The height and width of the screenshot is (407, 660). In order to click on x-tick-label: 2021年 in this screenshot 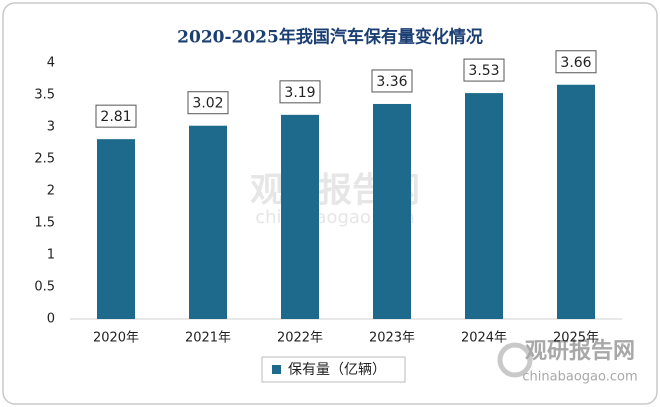, I will do `click(208, 338)`.